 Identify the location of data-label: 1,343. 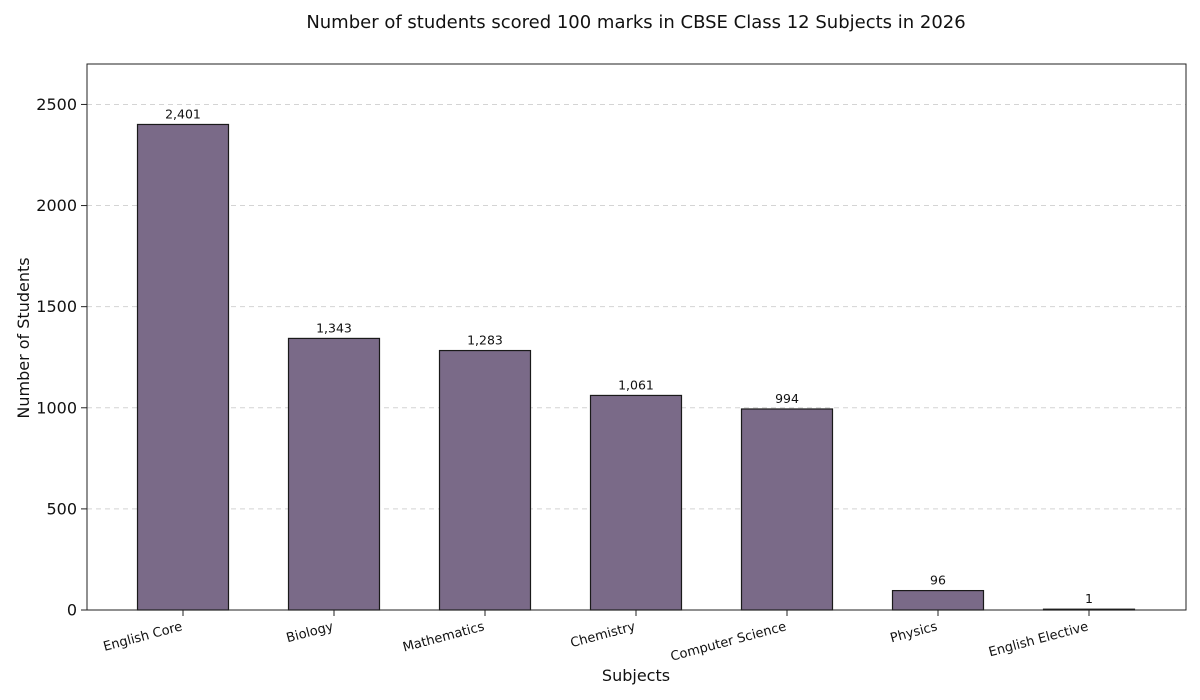
(334, 327).